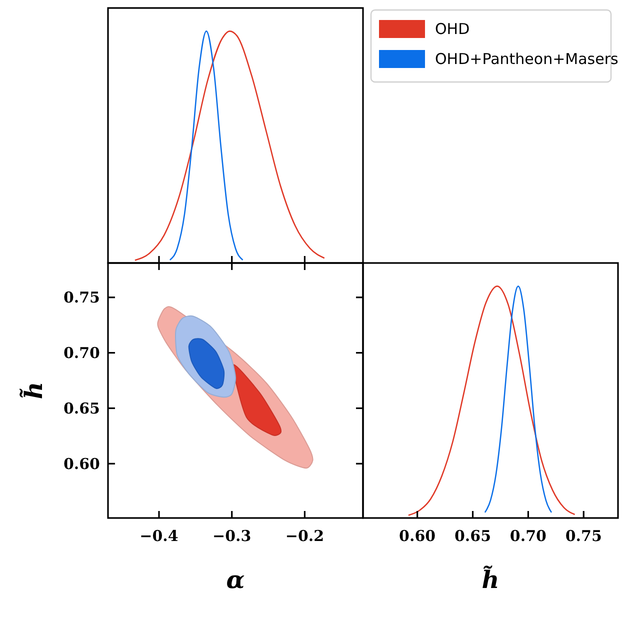  I want to click on x-tick-label: −0.2, so click(304, 536).